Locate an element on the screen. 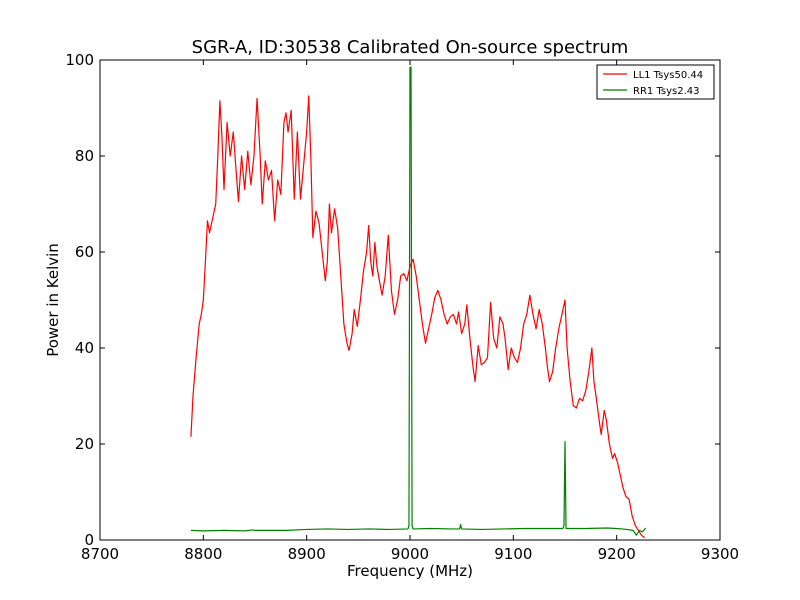 The height and width of the screenshot is (600, 800). y-tick-label: 20 is located at coordinates (84, 444).